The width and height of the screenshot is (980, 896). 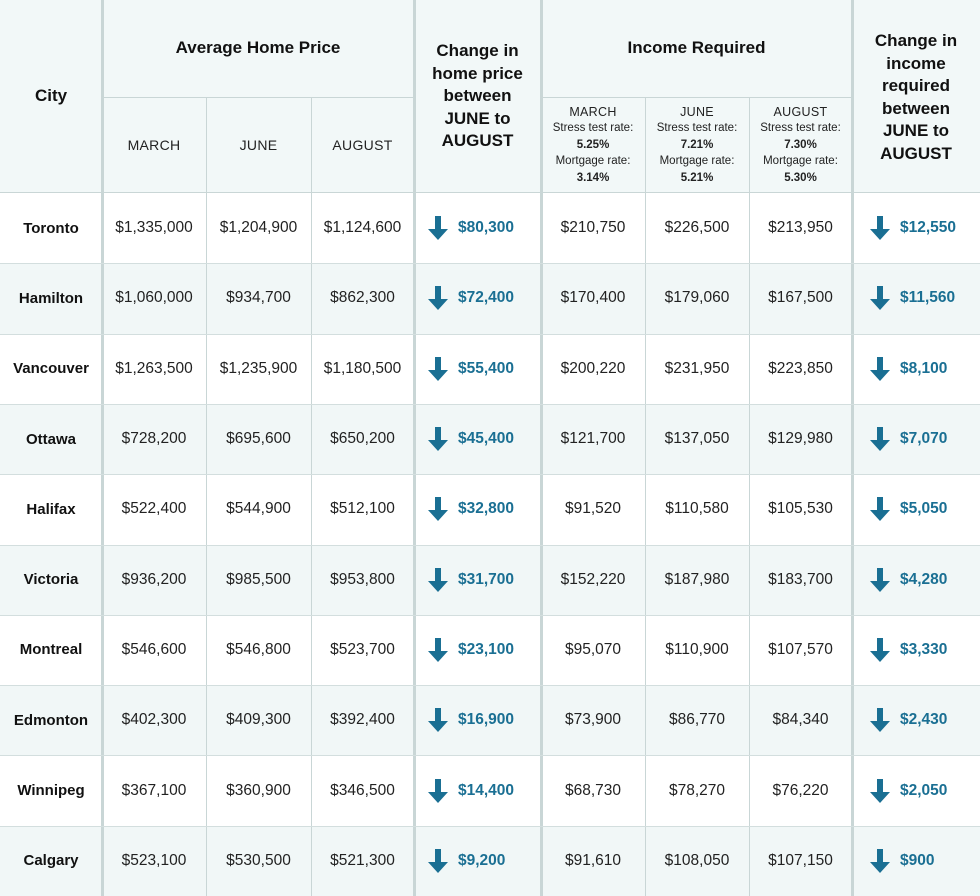 I want to click on mortgage-rate: 3.14%, so click(x=593, y=177).